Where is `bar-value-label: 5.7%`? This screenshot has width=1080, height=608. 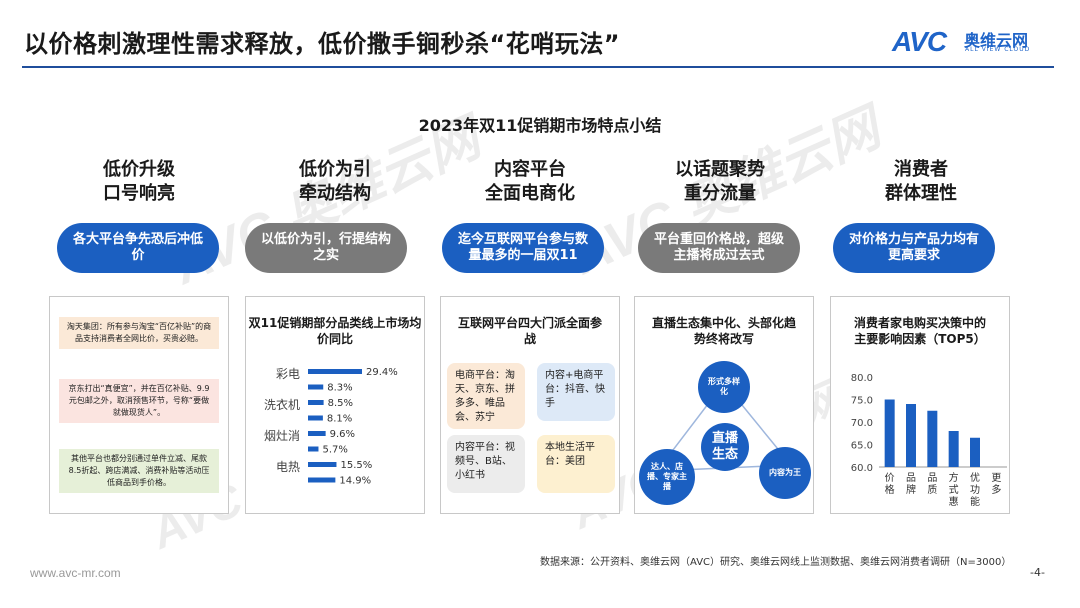 bar-value-label: 5.7% is located at coordinates (334, 450).